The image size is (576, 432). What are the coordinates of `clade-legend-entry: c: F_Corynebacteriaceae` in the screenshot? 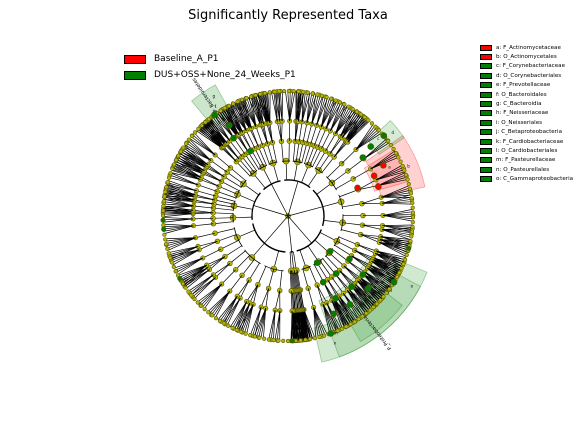 It's located at (526, 66).